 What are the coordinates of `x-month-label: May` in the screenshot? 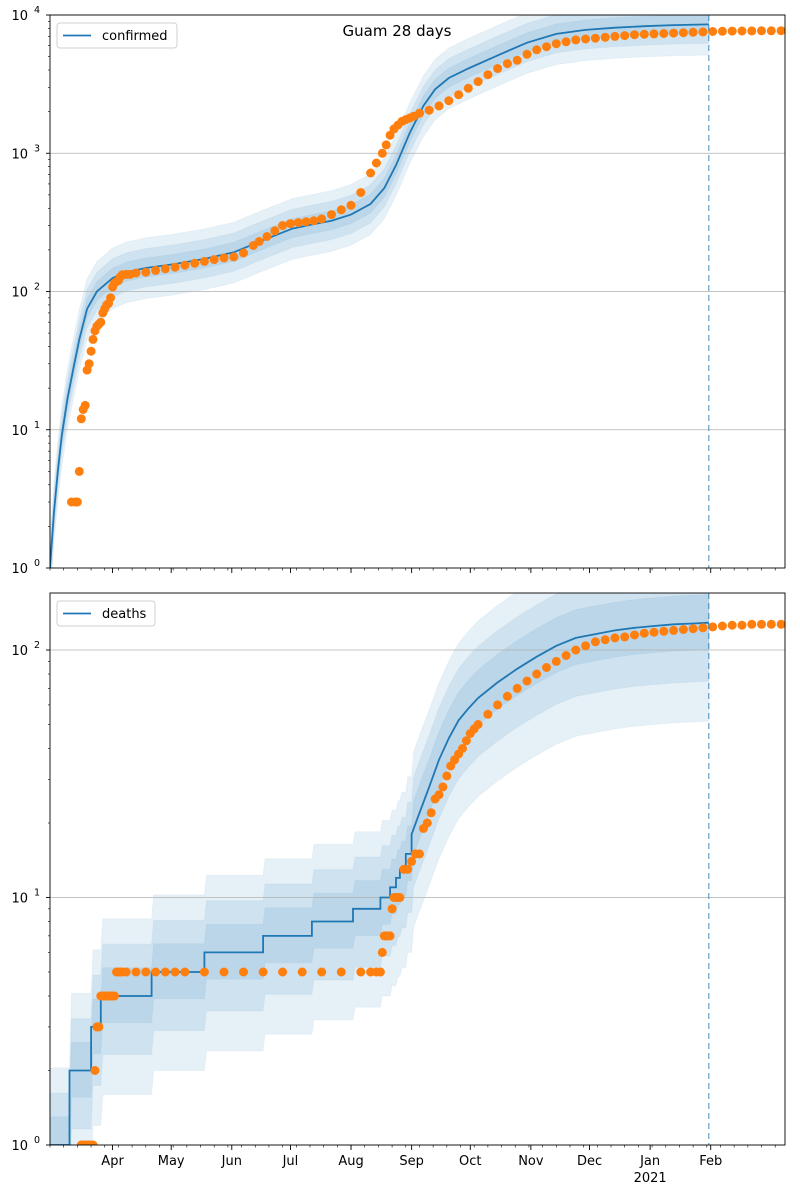 It's located at (171, 1161).